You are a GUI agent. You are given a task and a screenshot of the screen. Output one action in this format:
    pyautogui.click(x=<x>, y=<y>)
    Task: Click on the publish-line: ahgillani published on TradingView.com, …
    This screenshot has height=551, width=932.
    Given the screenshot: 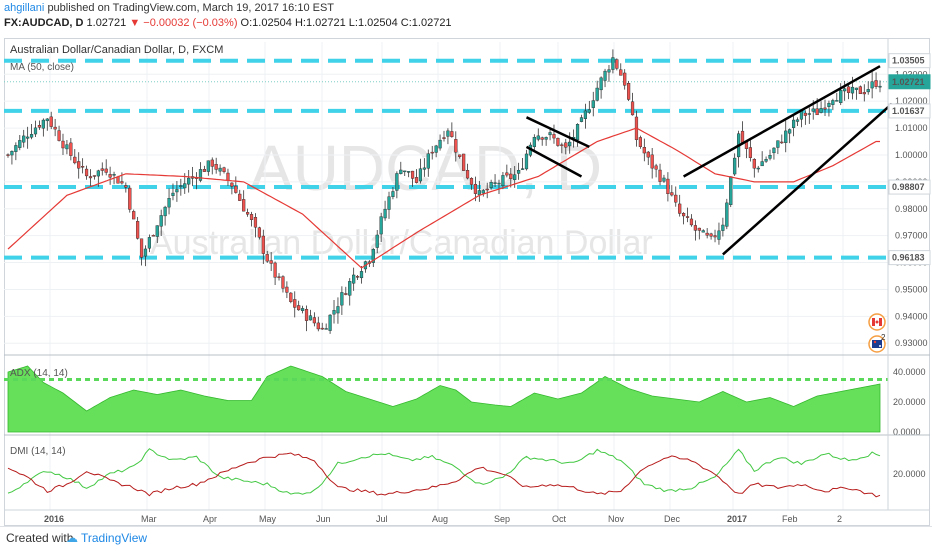 What is the action you would take?
    pyautogui.click(x=169, y=8)
    